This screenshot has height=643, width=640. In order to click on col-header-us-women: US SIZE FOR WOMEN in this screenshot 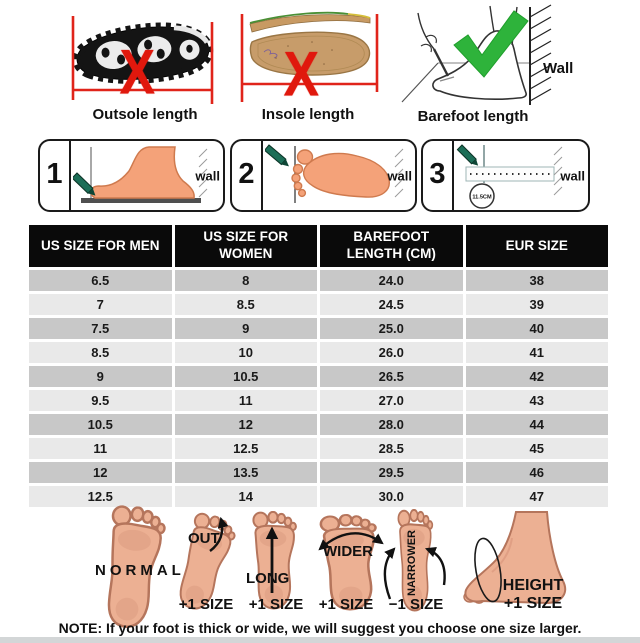, I will do `click(245, 246)`.